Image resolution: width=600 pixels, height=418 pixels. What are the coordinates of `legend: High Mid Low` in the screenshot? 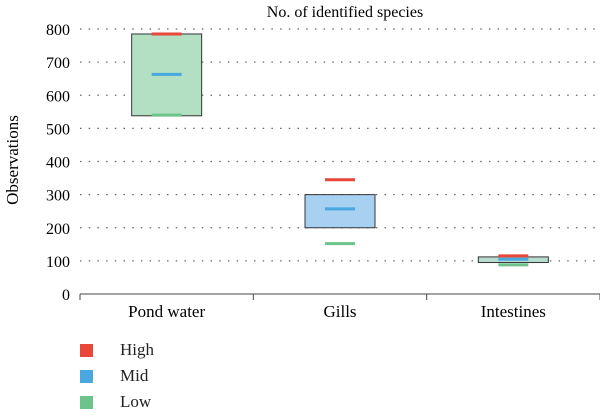 It's located at (150, 379).